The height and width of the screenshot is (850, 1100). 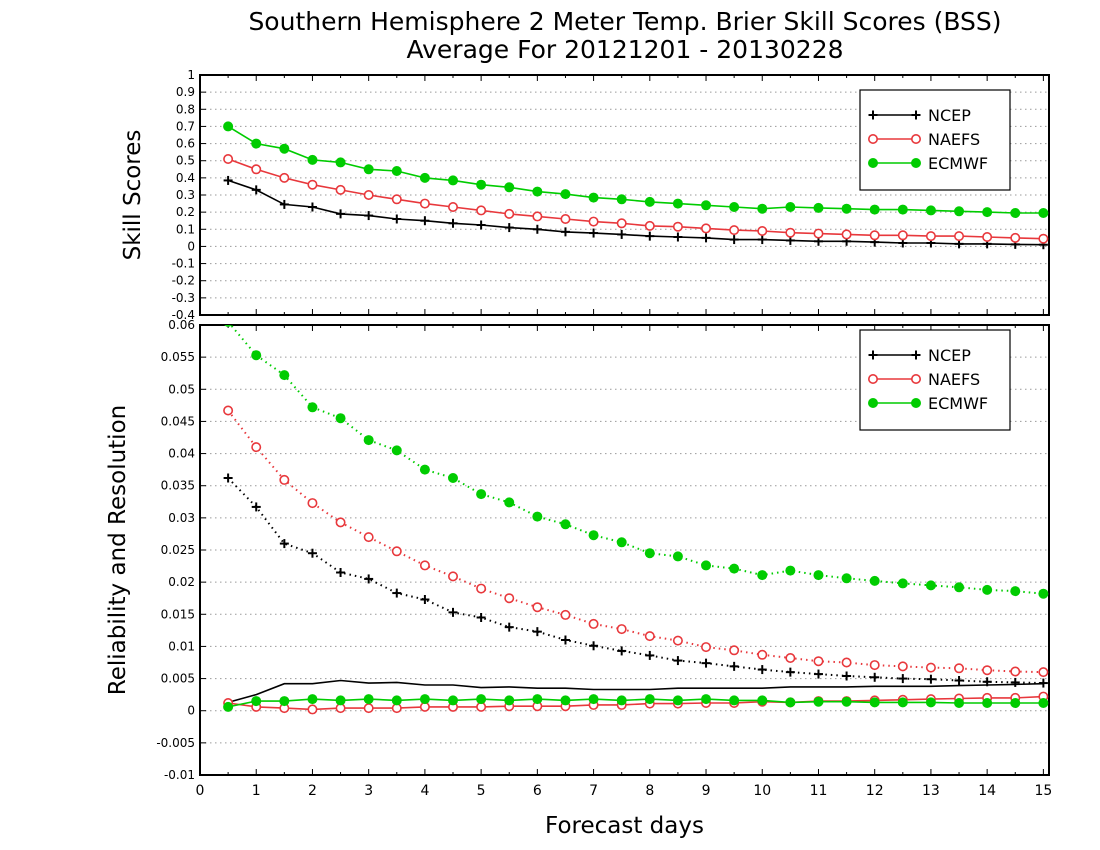 What do you see at coordinates (935, 140) in the screenshot?
I see `legend-box` at bounding box center [935, 140].